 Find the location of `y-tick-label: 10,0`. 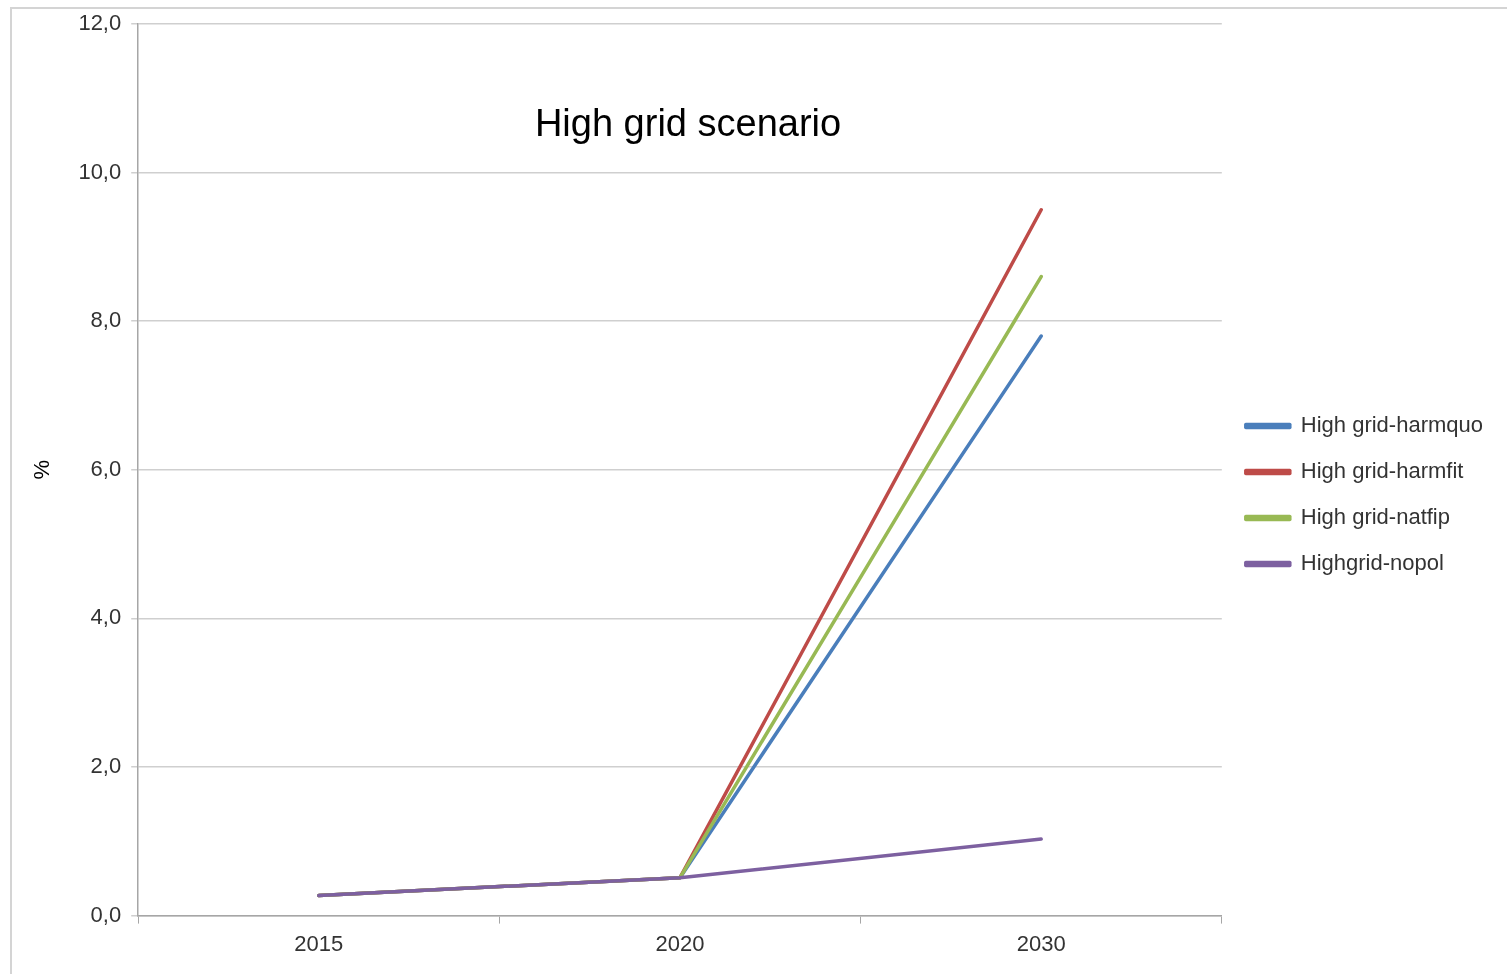

y-tick-label: 10,0 is located at coordinates (100, 171).